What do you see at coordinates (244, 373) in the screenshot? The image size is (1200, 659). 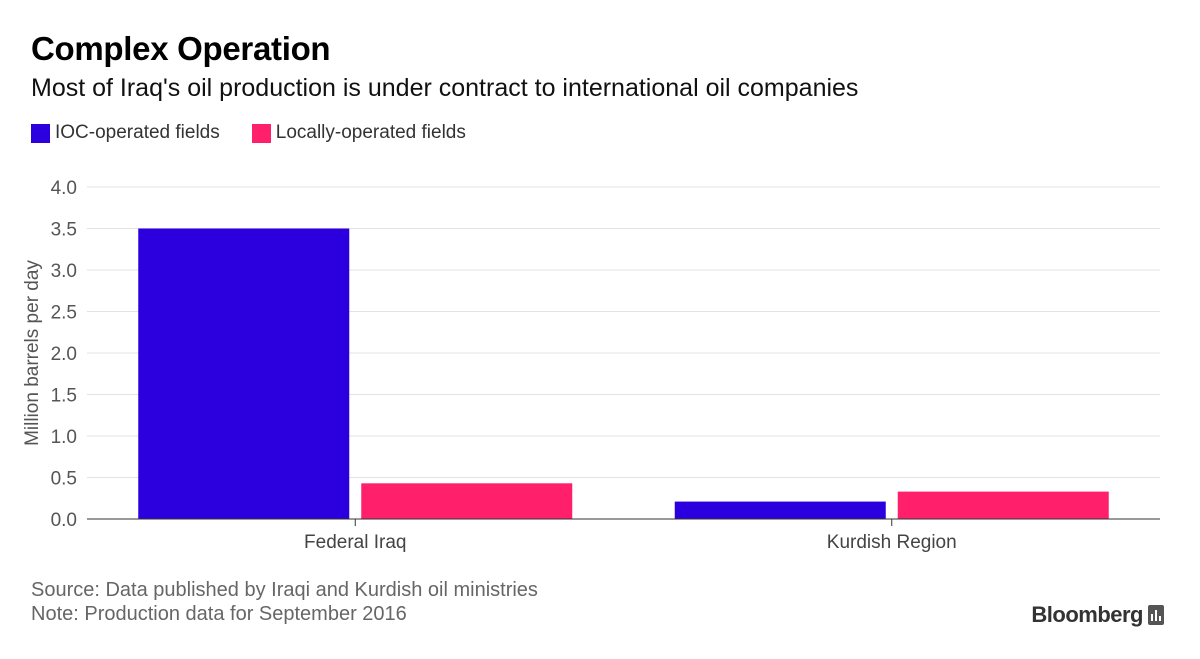 I see `bar-ioc-federal-iraq` at bounding box center [244, 373].